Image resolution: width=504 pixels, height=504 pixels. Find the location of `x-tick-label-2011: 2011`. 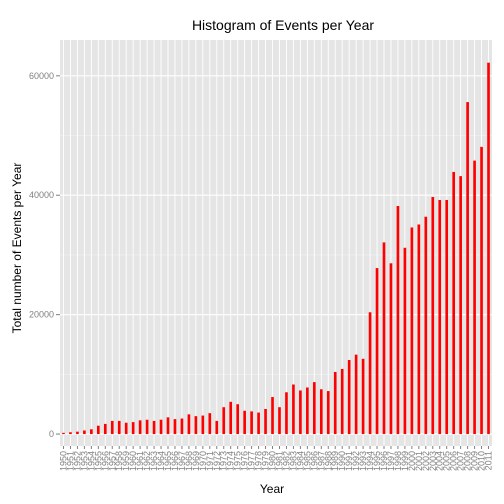

x-tick-label-2011: 2011 is located at coordinates (489, 460).